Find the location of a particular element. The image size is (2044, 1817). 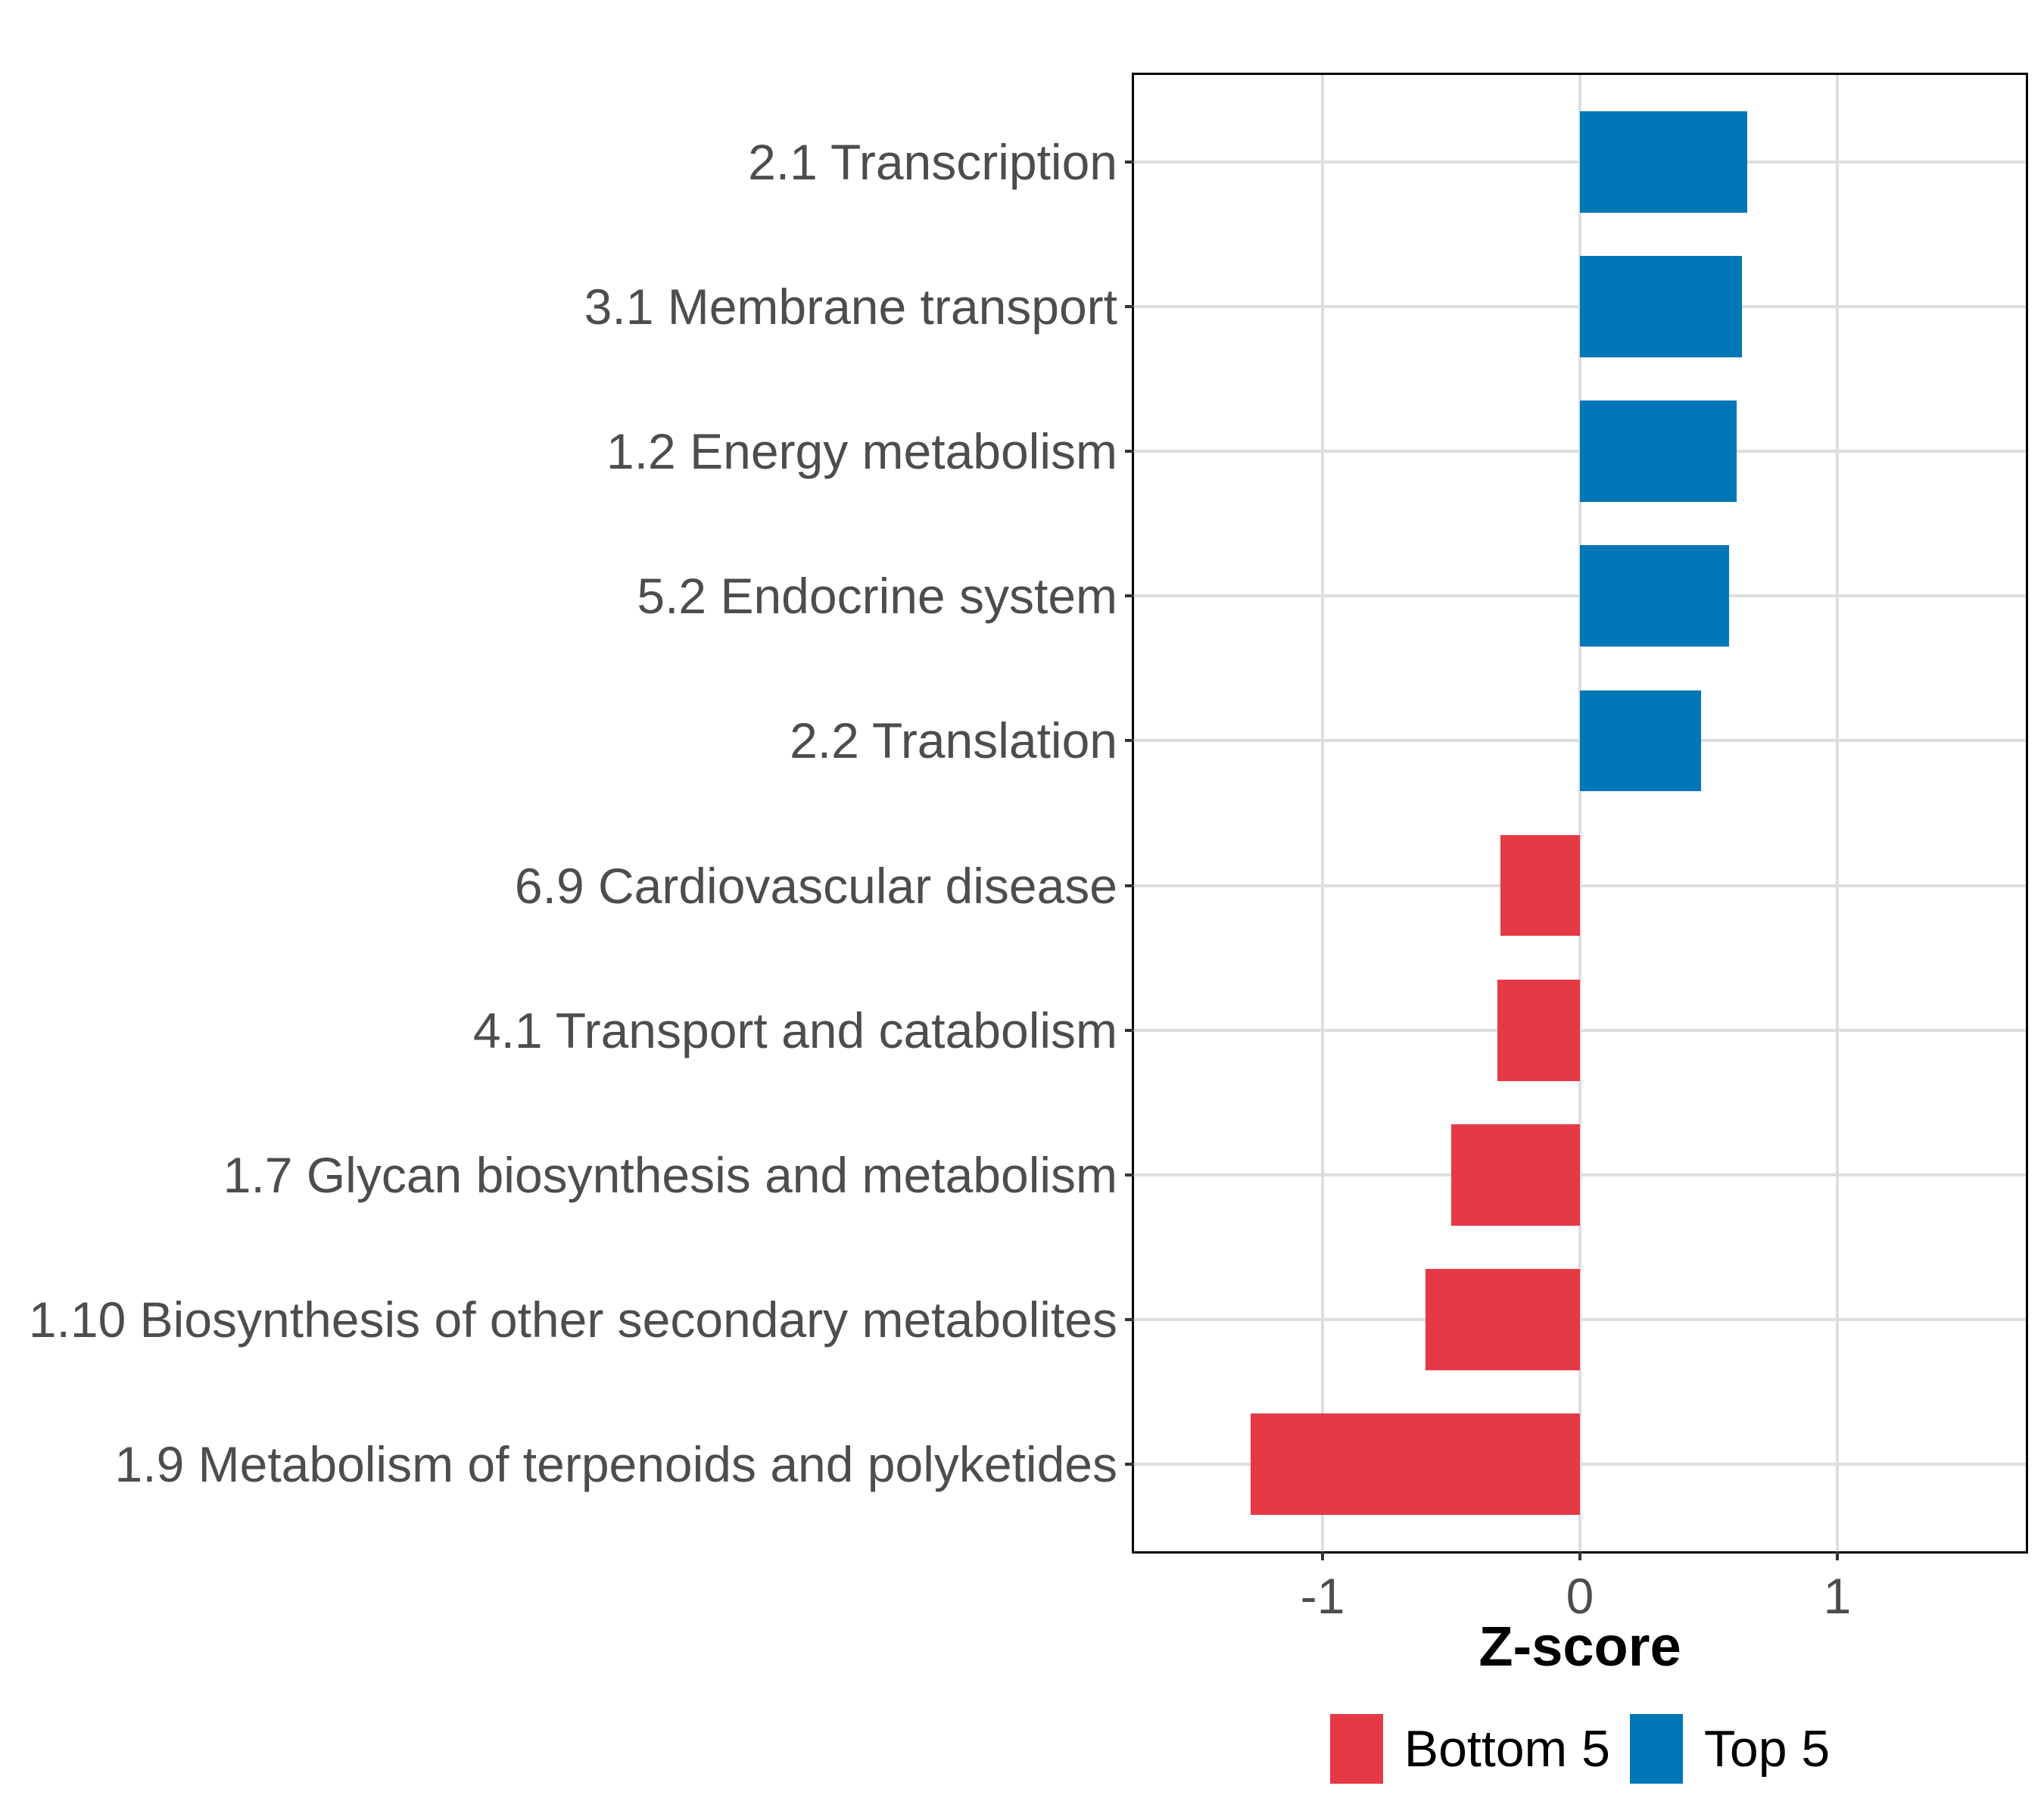

legend-item: Bottom 5 is located at coordinates (1469, 1749).